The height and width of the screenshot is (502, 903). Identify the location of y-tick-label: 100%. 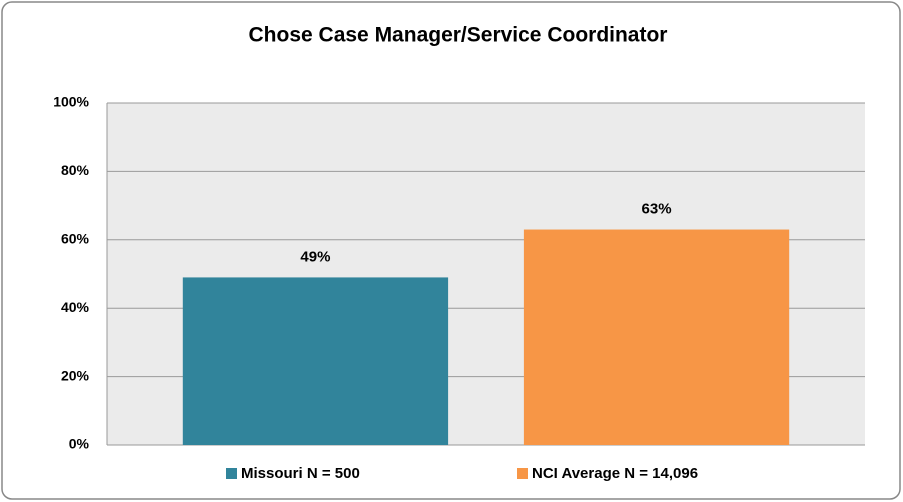
(71, 102).